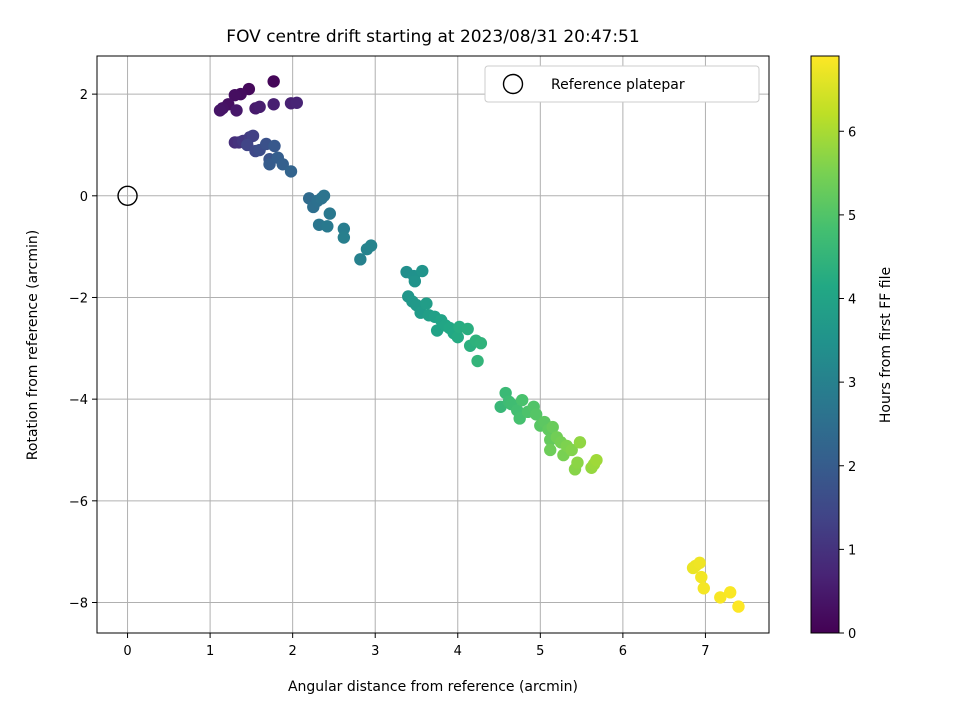  What do you see at coordinates (293, 651) in the screenshot?
I see `x-tick-label: 2` at bounding box center [293, 651].